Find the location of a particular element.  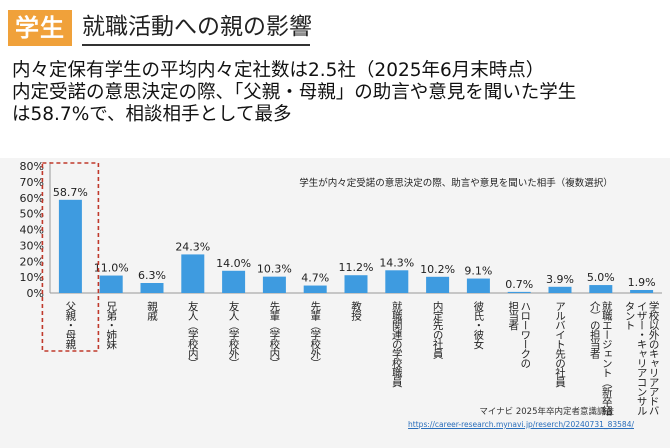

category-label: 父親・母親 is located at coordinates (70, 325).